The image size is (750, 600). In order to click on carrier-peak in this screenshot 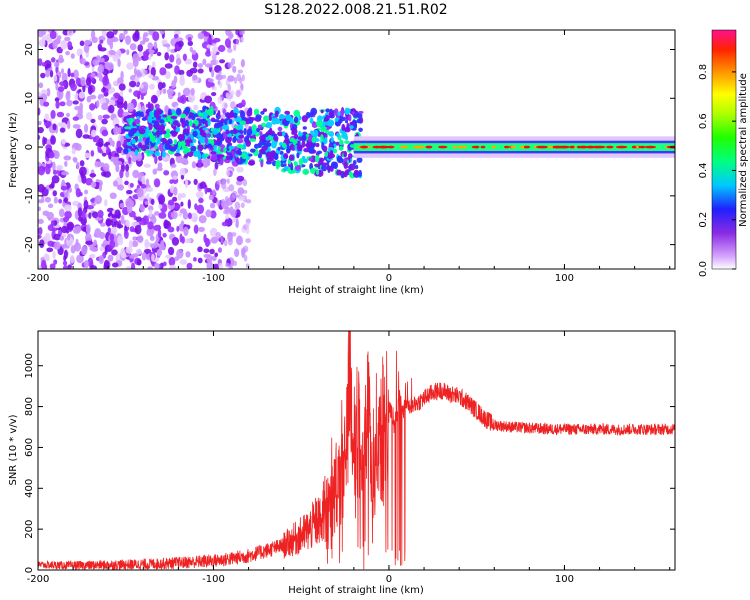, I will do `click(404, 147)`.